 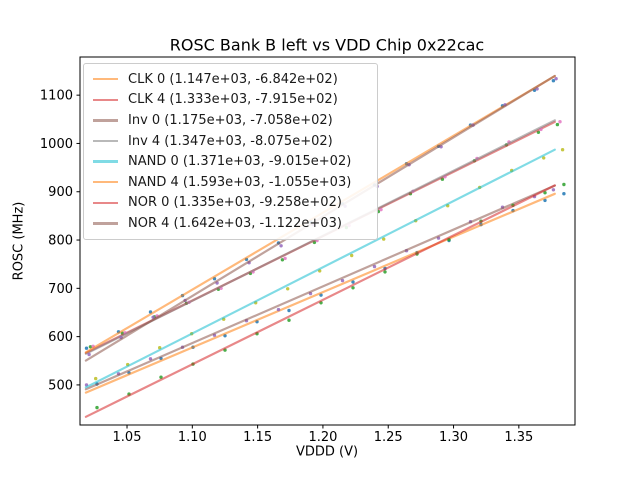 I want to click on legend-label: NOR 4 (1.642e+03, -1.122e+03), so click(x=235, y=223).